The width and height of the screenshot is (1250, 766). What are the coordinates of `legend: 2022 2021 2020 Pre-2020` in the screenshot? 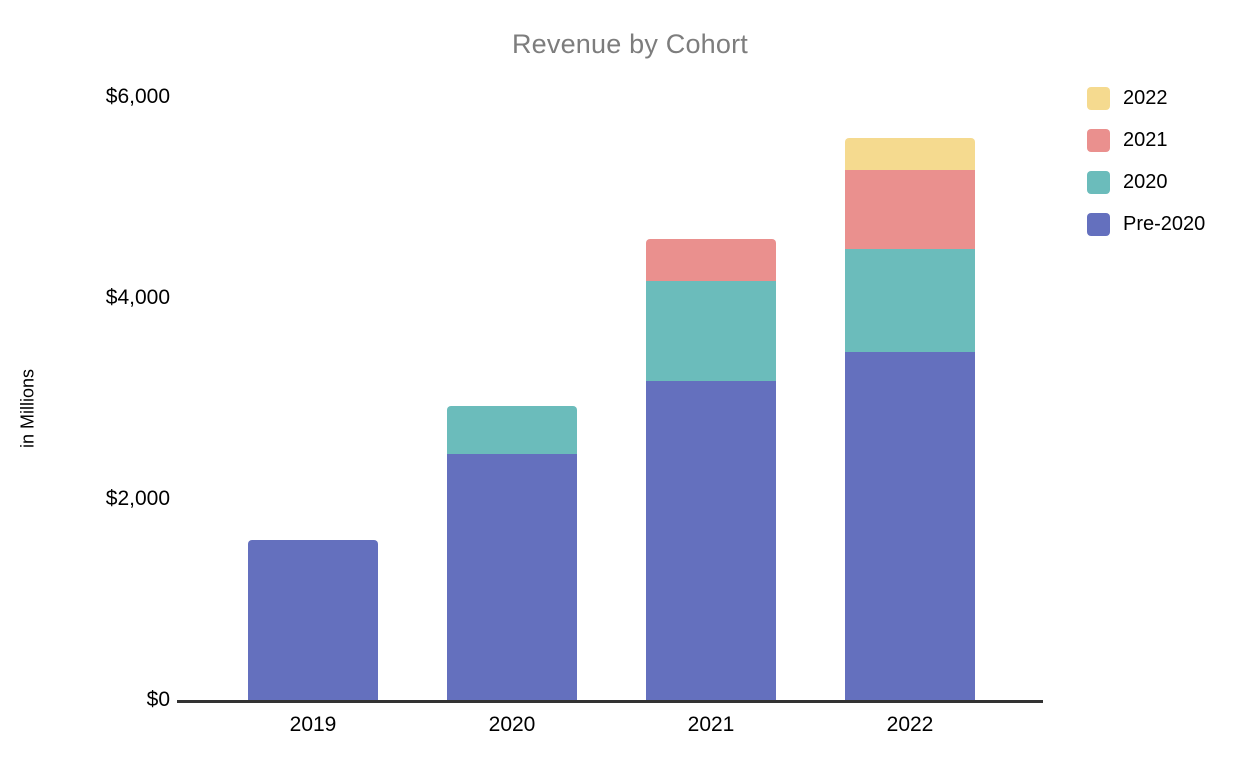 It's located at (1146, 171).